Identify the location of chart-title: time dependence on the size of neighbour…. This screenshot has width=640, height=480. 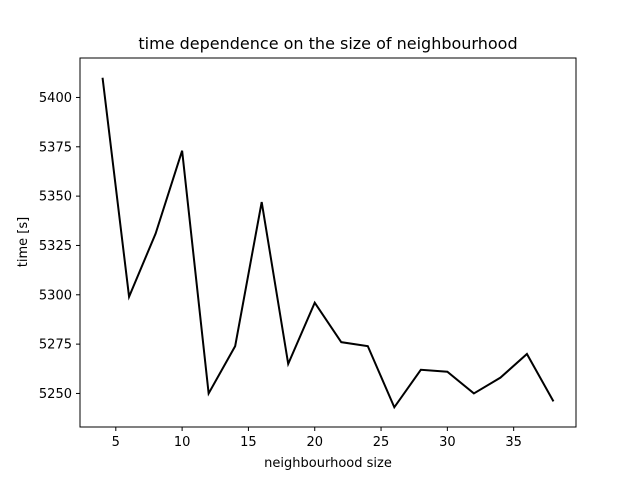
(327, 43).